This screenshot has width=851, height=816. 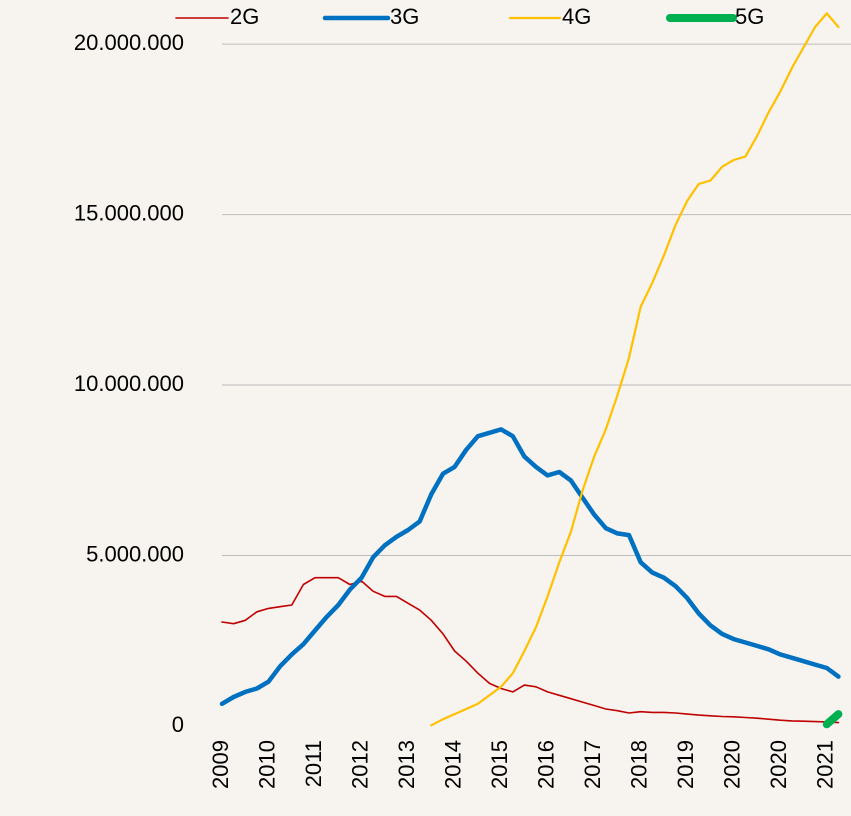 What do you see at coordinates (638, 764) in the screenshot?
I see `x-tick-label: 2018` at bounding box center [638, 764].